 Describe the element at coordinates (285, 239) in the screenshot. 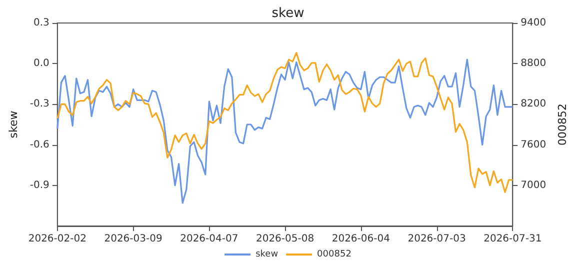

I see `x-tick-label: 2026-05-08` at that location.